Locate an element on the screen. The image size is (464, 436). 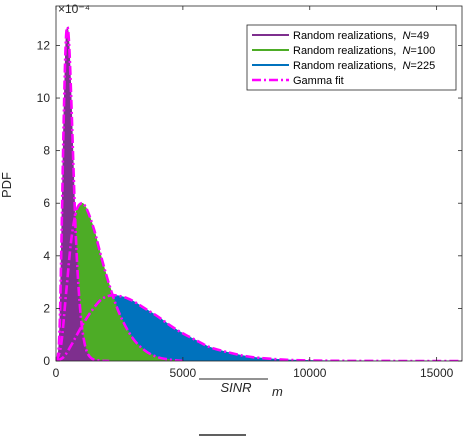
y-axis-label: PDF is located at coordinates (7, 185).